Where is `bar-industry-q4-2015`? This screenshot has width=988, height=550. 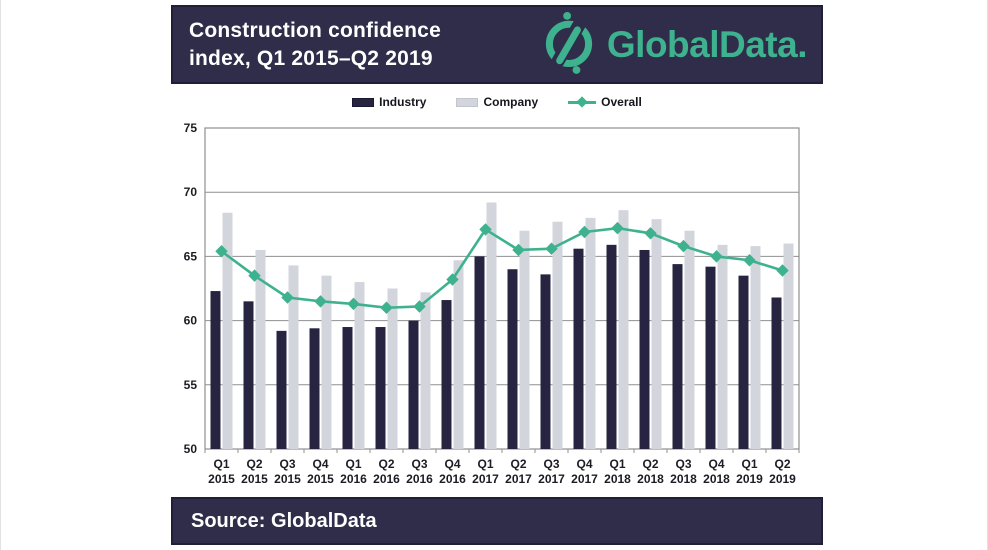
bar-industry-q4-2015 is located at coordinates (314, 388).